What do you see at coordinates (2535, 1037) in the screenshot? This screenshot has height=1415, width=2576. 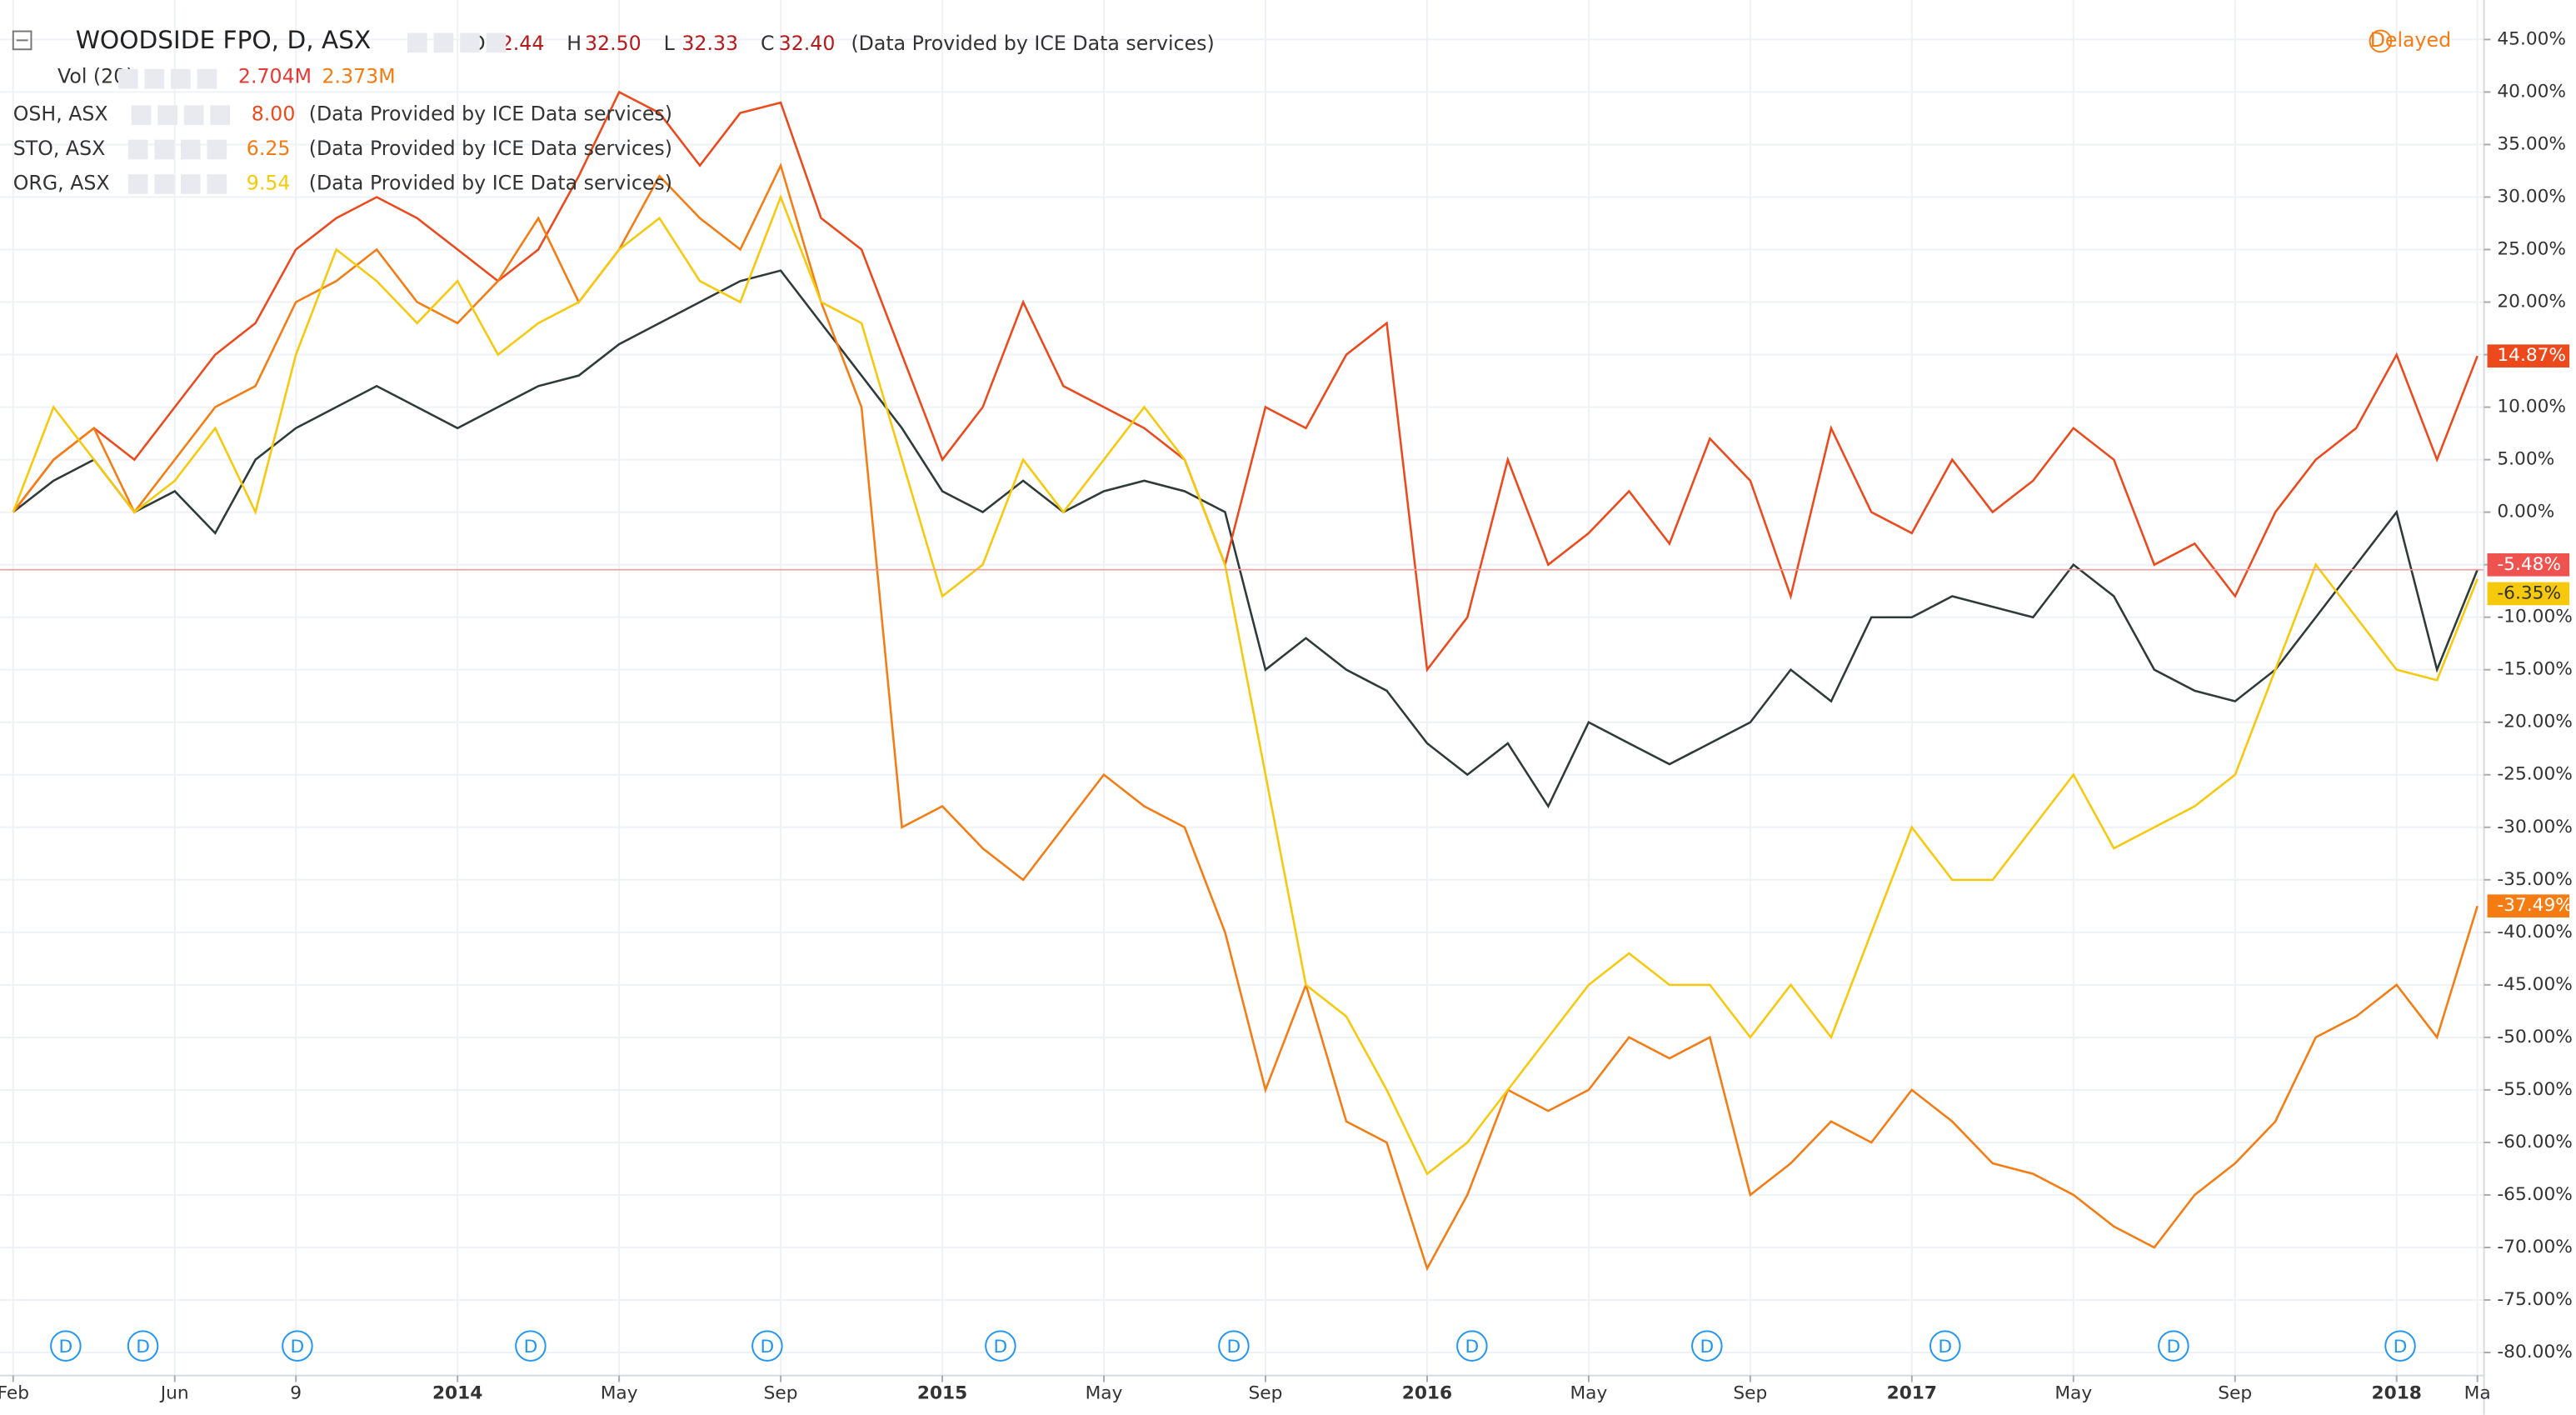 I see `y-tick-label: -50.00%` at bounding box center [2535, 1037].